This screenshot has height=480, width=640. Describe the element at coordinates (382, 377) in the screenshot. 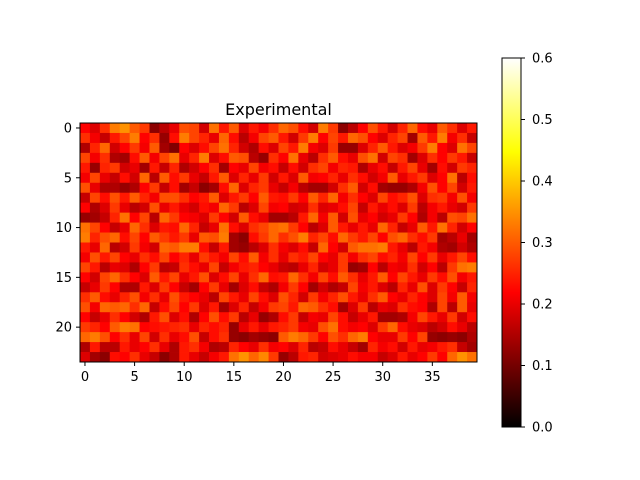

I see `x-tick-label: 30` at that location.